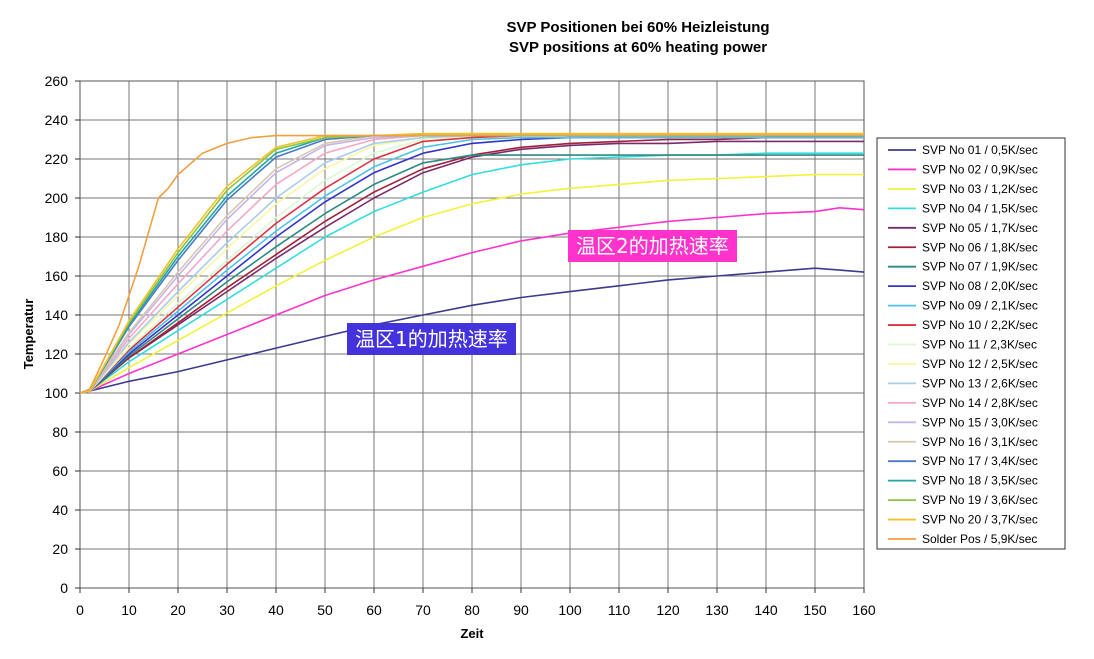  Describe the element at coordinates (980, 442) in the screenshot. I see `legend-item-label: SVP No 16 / 3,1K/sec` at that location.